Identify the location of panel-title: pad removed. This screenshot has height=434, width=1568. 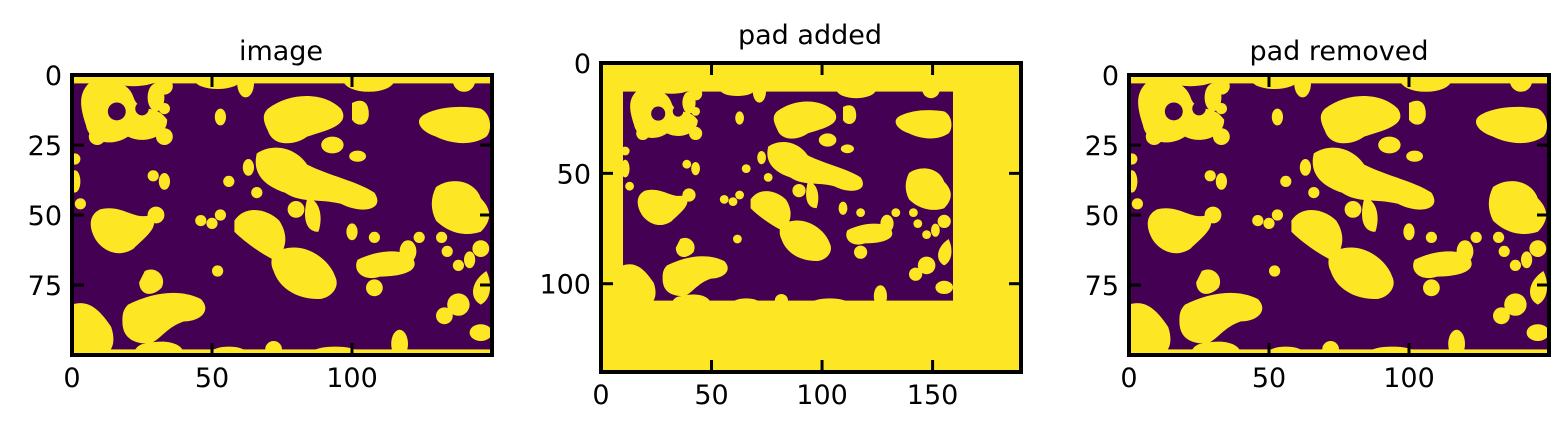
(1338, 51).